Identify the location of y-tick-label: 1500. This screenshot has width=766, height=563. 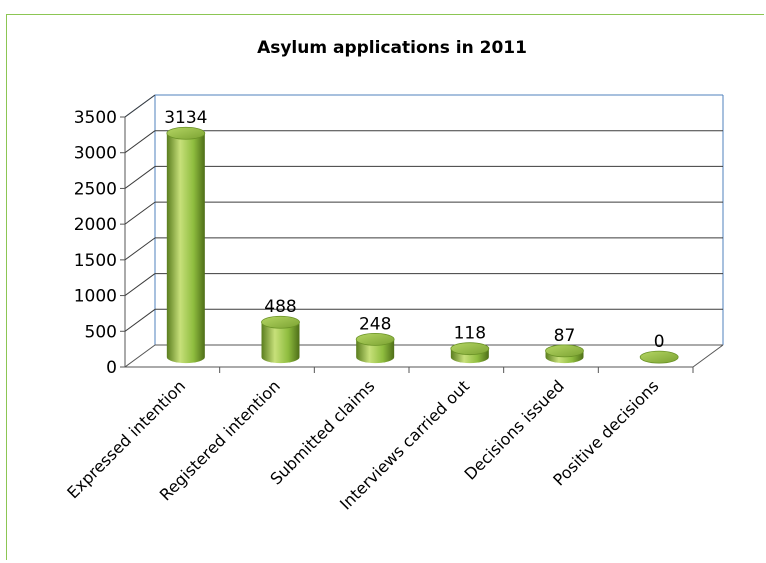
(95, 261).